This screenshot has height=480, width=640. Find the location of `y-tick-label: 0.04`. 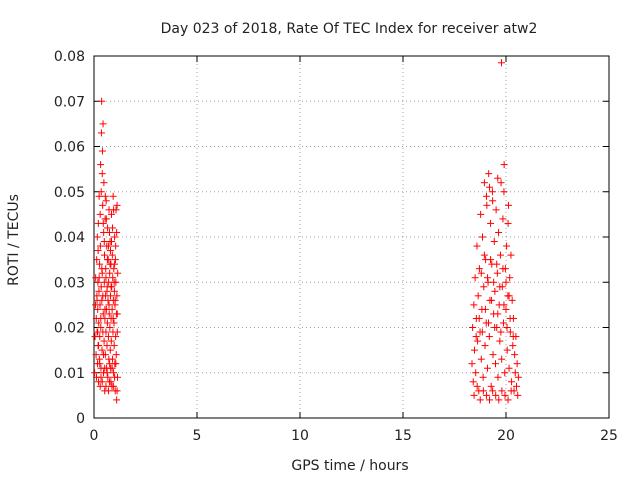

y-tick-label: 0.04 is located at coordinates (69, 238).